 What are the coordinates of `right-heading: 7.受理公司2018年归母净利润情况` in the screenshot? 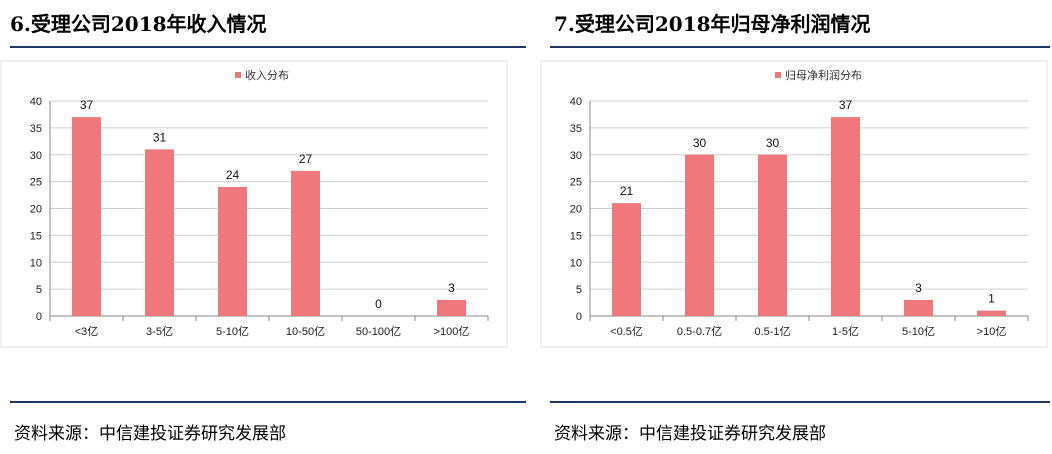 It's located at (712, 24).